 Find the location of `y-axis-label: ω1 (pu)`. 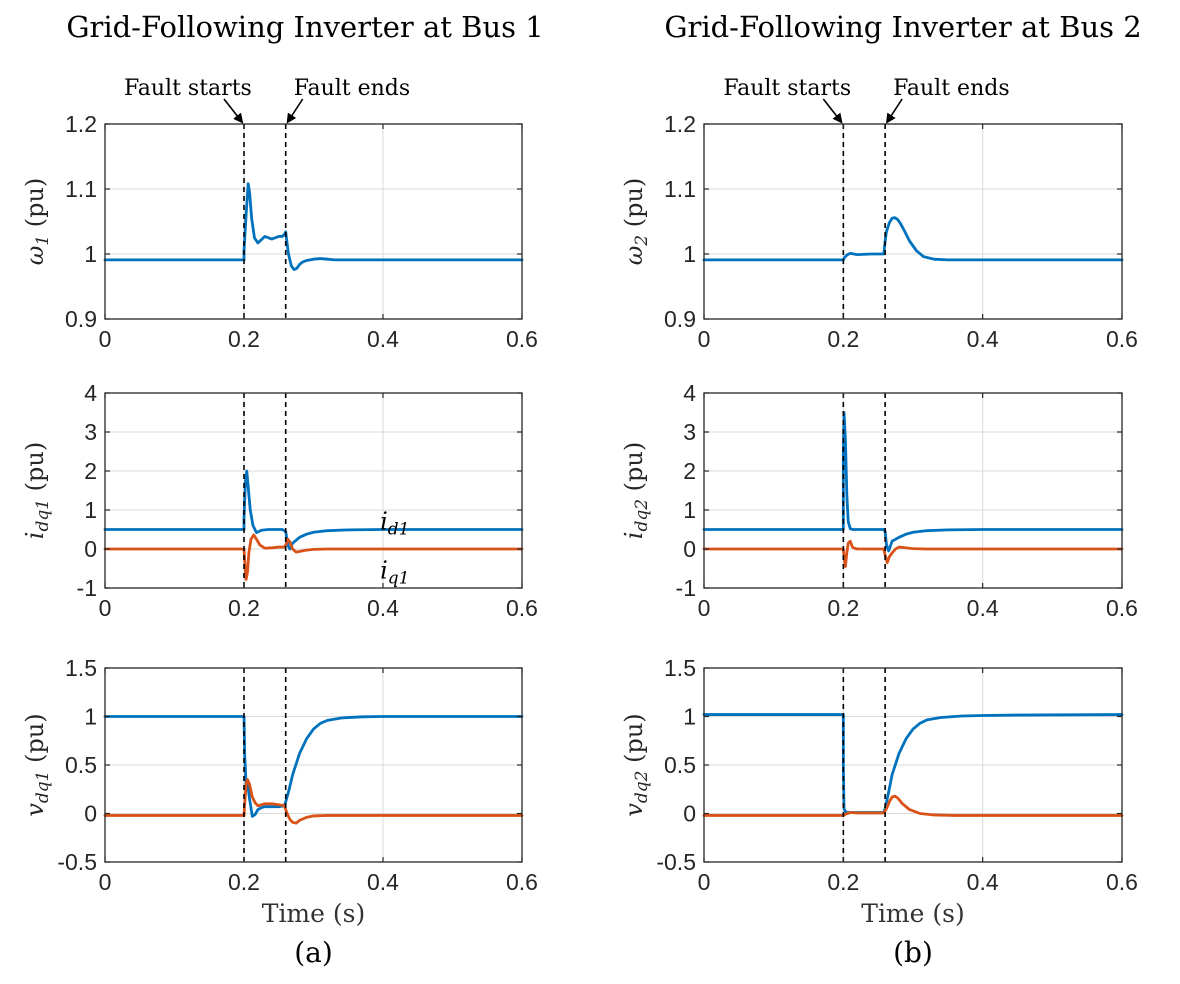

y-axis-label: ω1 (pu) is located at coordinates (37, 222).